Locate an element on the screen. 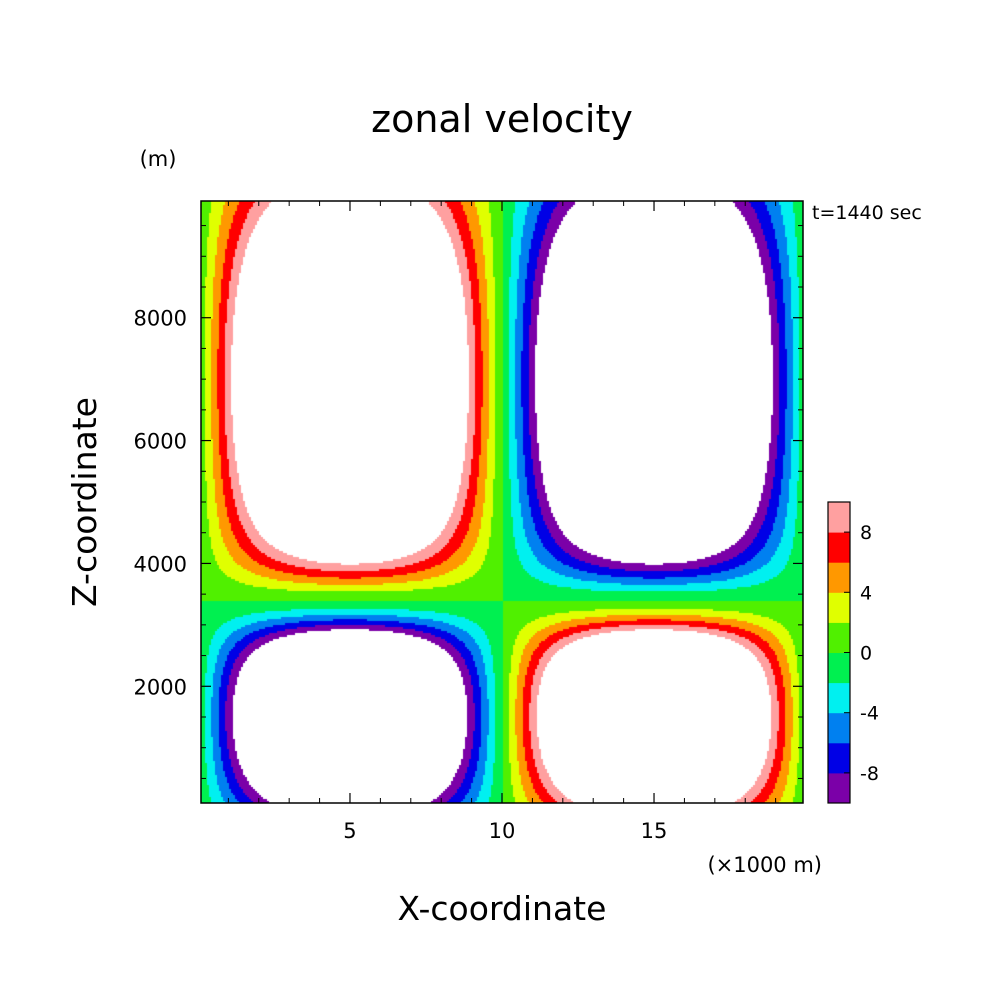 This screenshot has height=1004, width=1004. time-label: t=1440 sec is located at coordinates (867, 213).